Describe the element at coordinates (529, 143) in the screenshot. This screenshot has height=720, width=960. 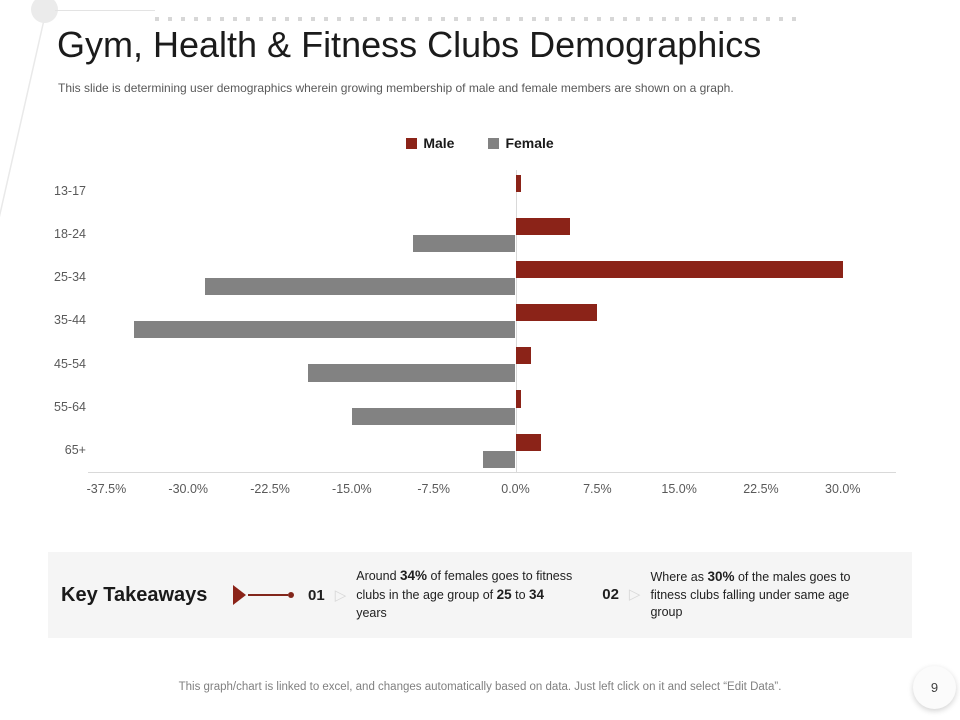
I see `legend-label: Female` at that location.